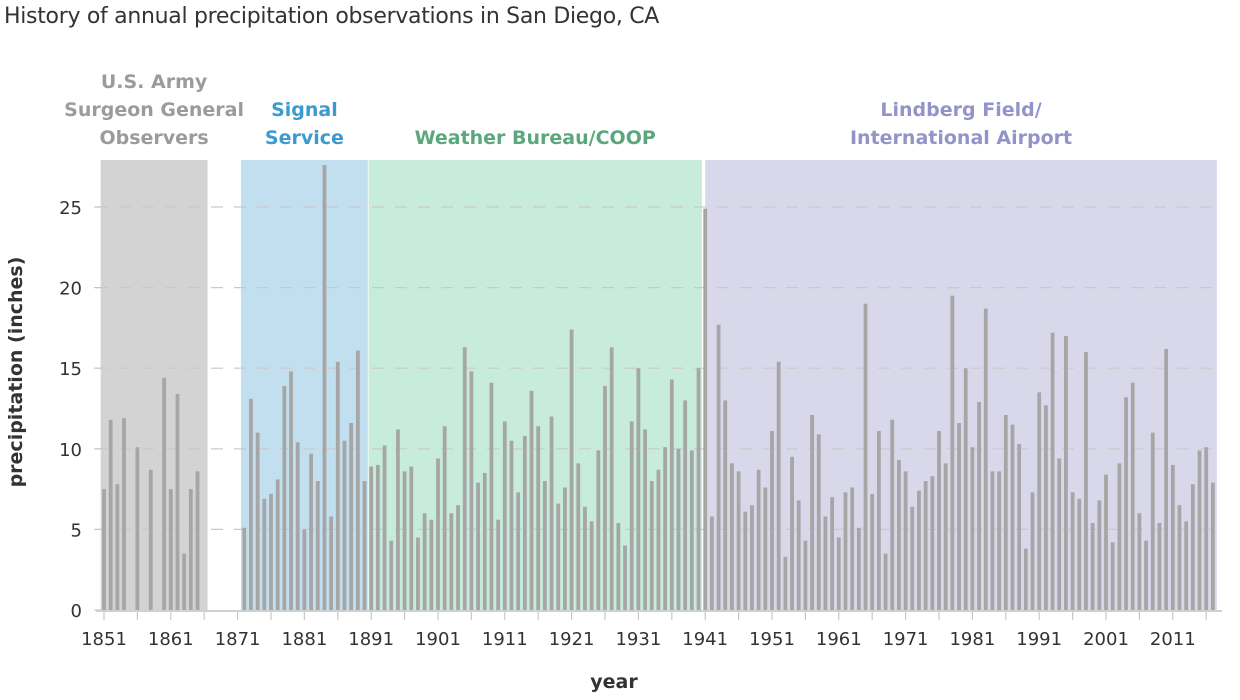 The image size is (1240, 700). Describe the element at coordinates (104, 549) in the screenshot. I see `bar: 1851: 7.5` at that location.